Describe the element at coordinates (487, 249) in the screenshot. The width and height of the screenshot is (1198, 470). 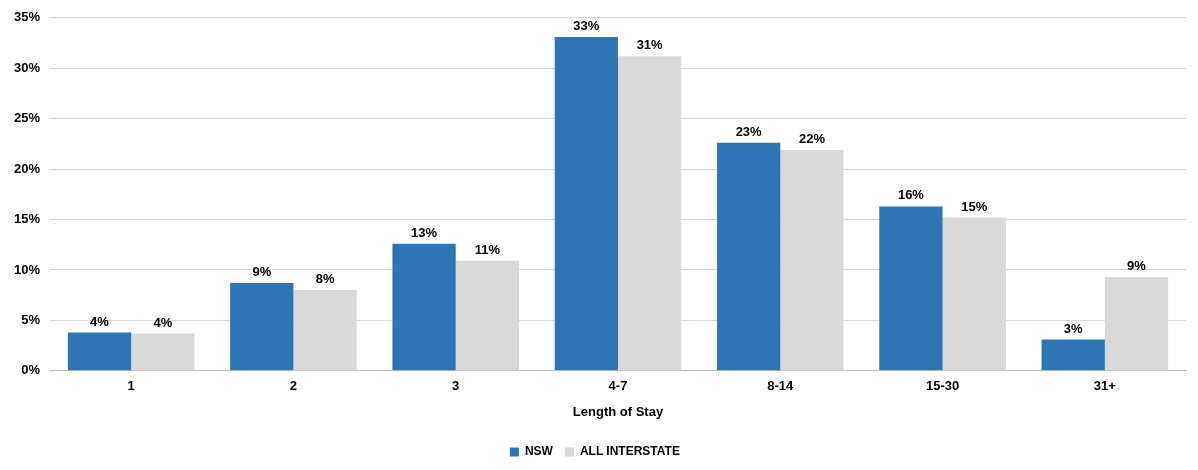
I see `data-label: 11%` at that location.